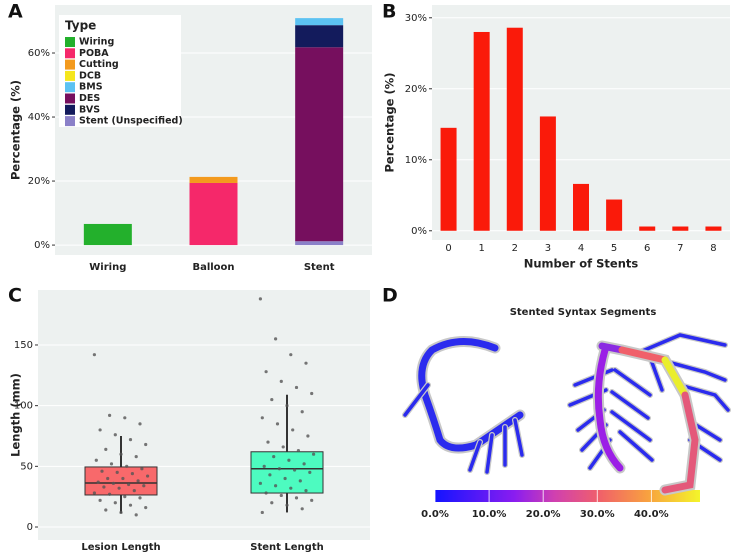 The height and width of the screenshot is (552, 740). What do you see at coordinates (515, 248) in the screenshot?
I see `x-tick-label: 2` at bounding box center [515, 248].